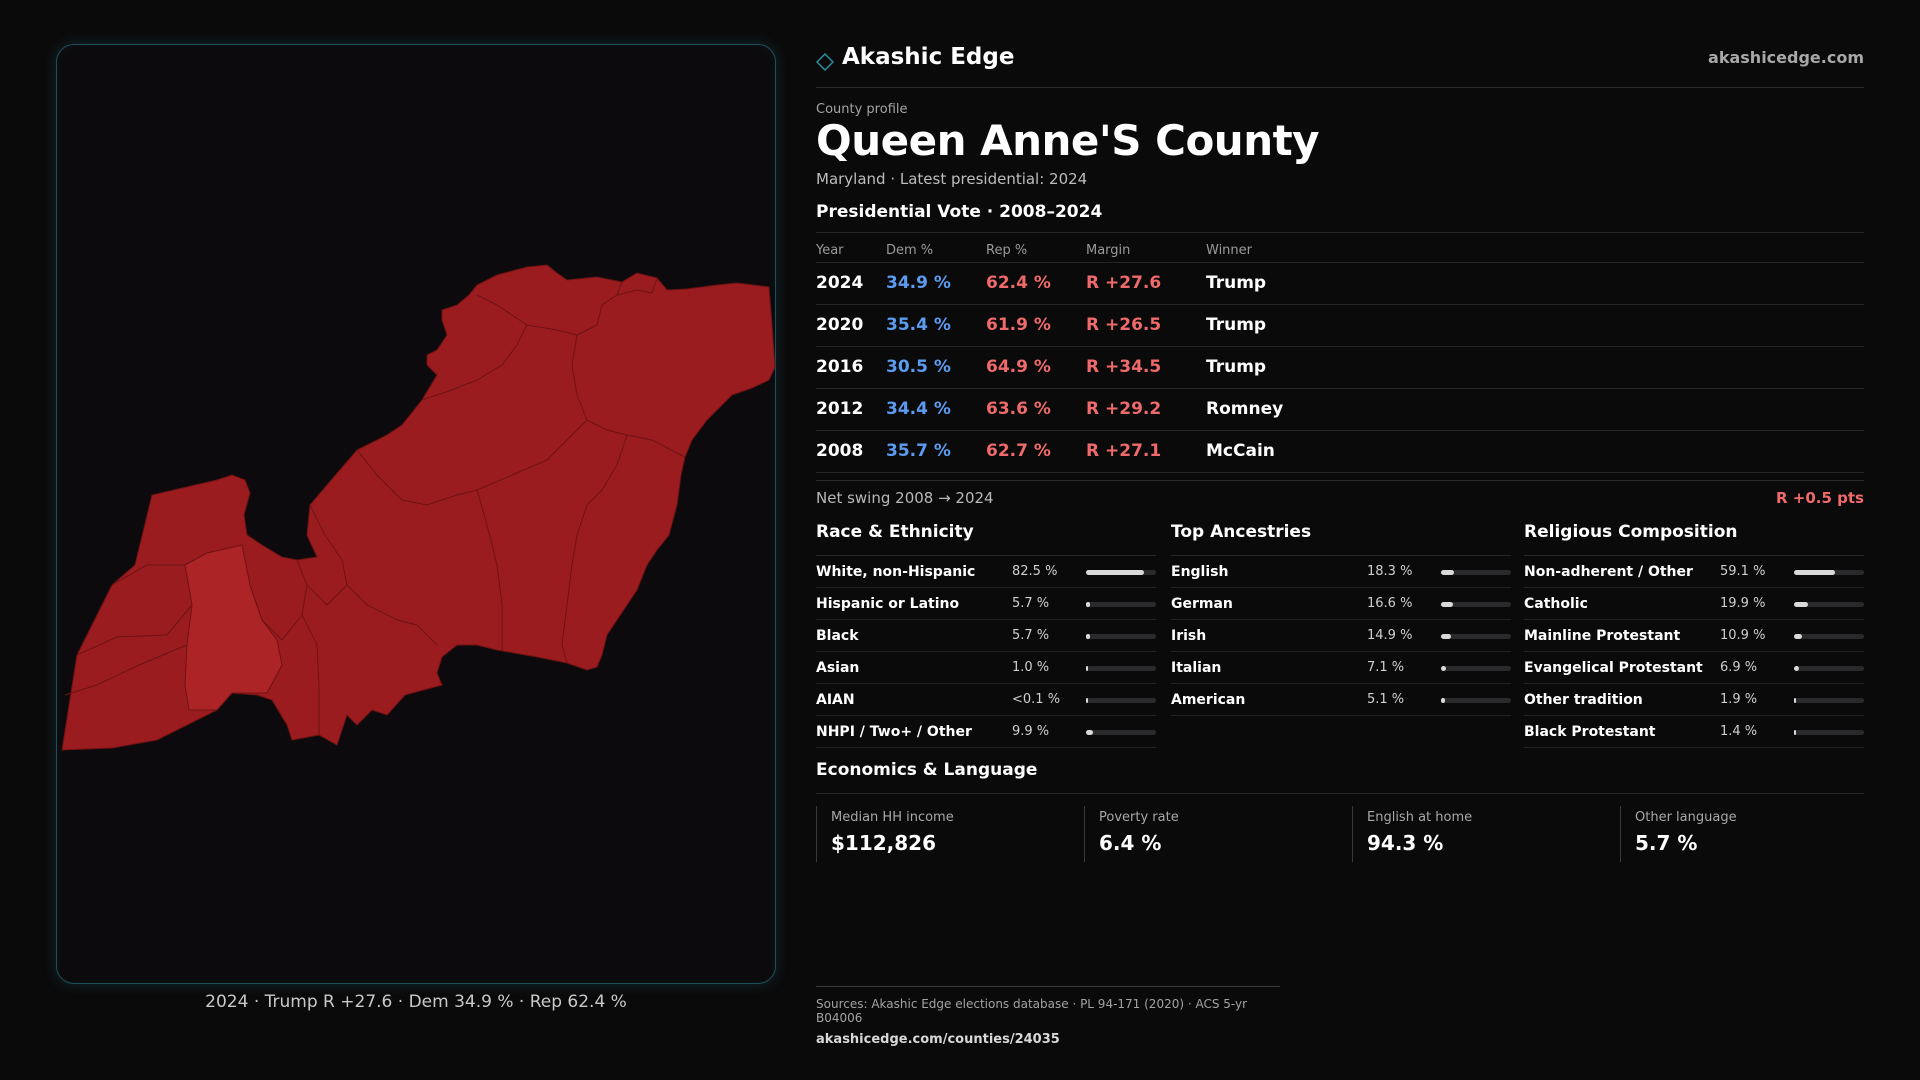  Describe the element at coordinates (1590, 732) in the screenshot. I see `item-label: Black Protestant` at that location.